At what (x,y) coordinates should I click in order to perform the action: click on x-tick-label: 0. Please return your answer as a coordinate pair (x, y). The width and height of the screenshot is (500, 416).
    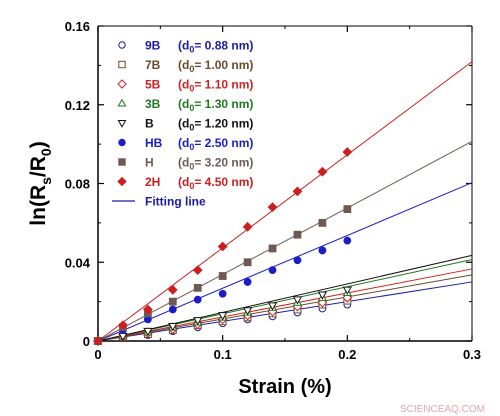
    Looking at the image, I should click on (97, 354).